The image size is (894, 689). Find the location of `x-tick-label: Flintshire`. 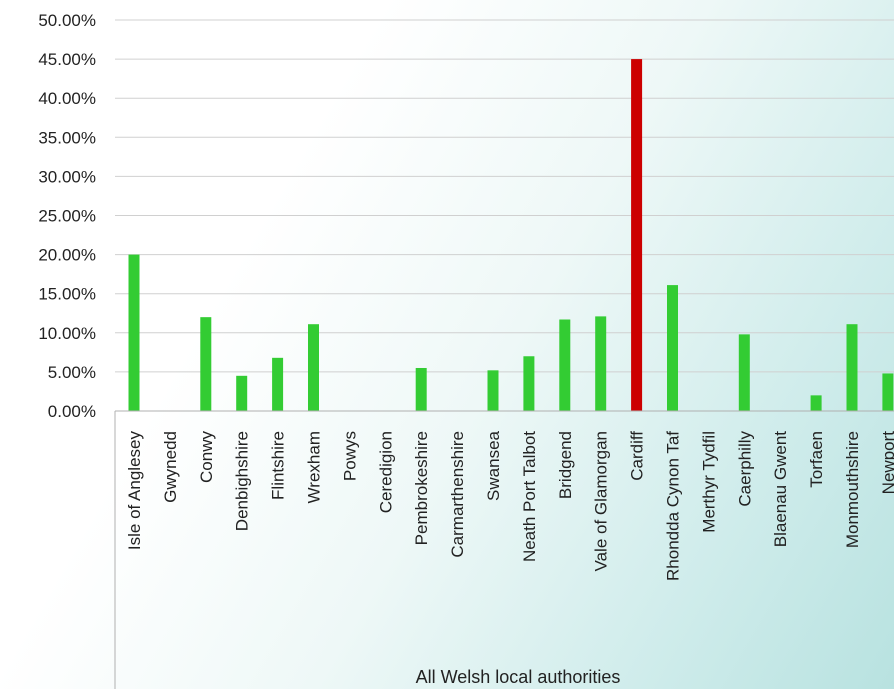

x-tick-label: Flintshire is located at coordinates (278, 465).